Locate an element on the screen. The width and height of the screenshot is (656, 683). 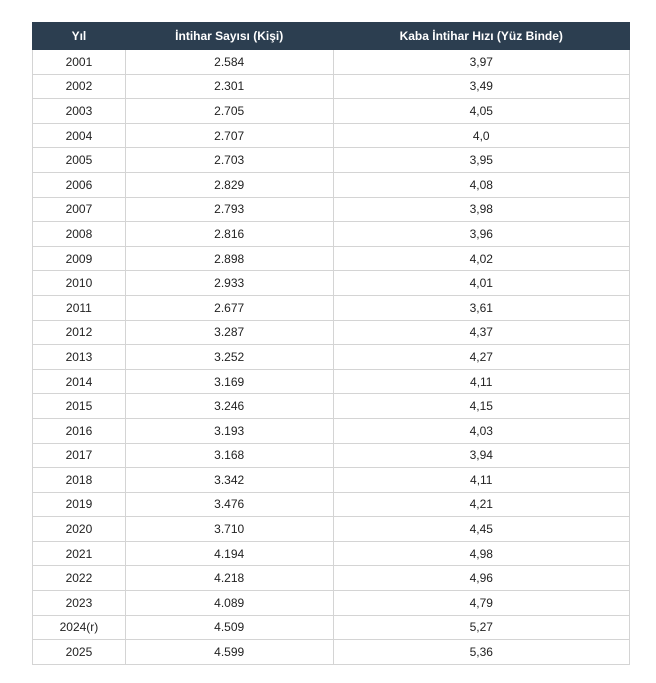
table-cell: 2.898 is located at coordinates (229, 258).